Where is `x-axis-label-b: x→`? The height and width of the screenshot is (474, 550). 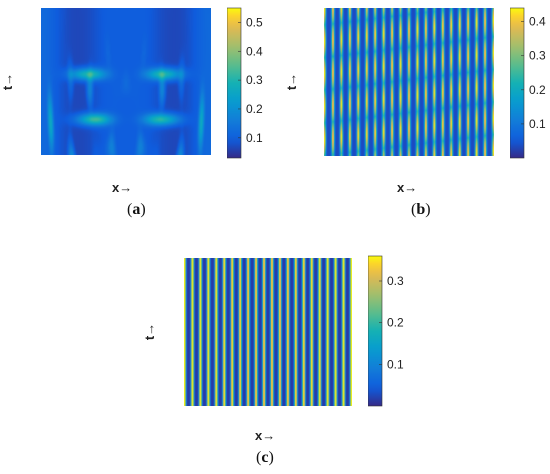
x-axis-label-b: x→ is located at coordinates (407, 187).